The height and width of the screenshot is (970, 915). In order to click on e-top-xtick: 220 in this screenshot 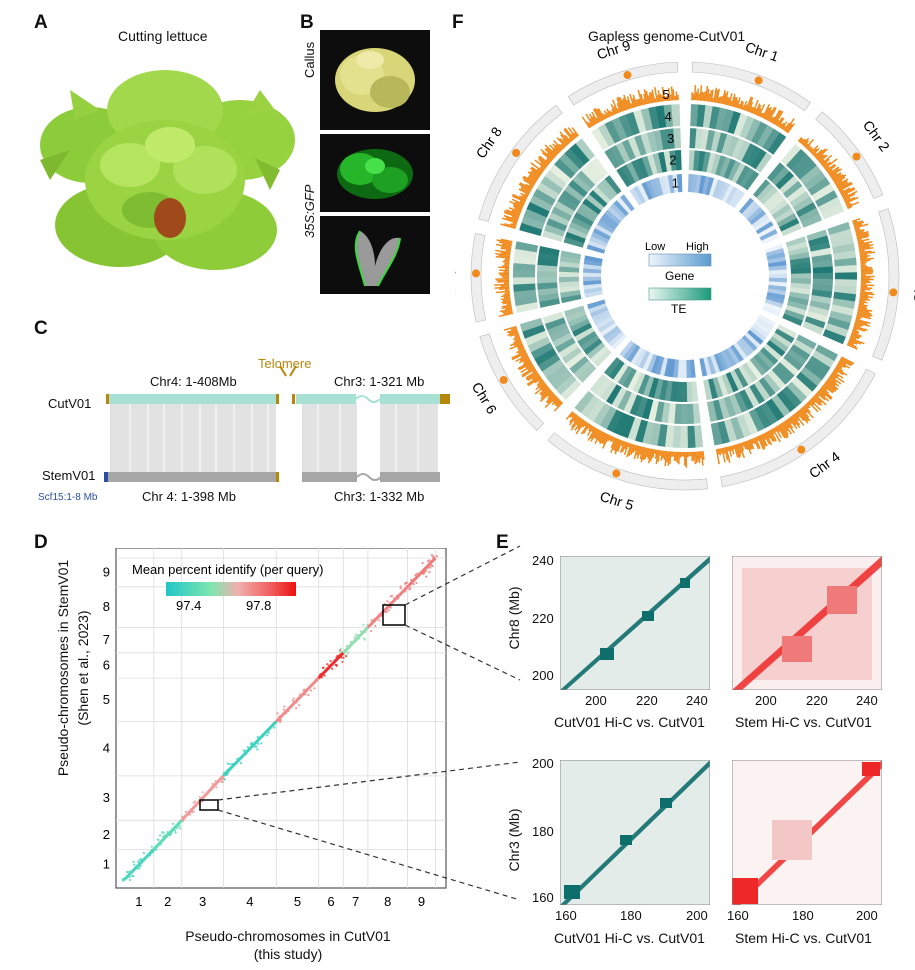, I will do `click(647, 700)`.